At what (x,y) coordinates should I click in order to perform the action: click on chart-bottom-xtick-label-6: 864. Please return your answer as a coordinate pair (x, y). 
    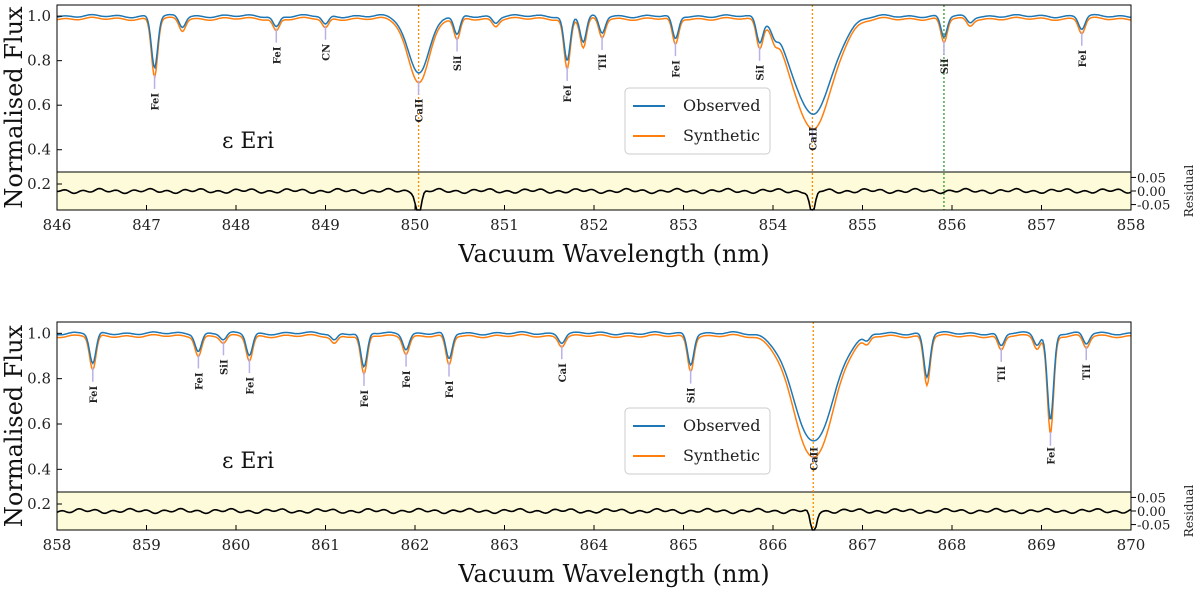
    Looking at the image, I should click on (594, 545).